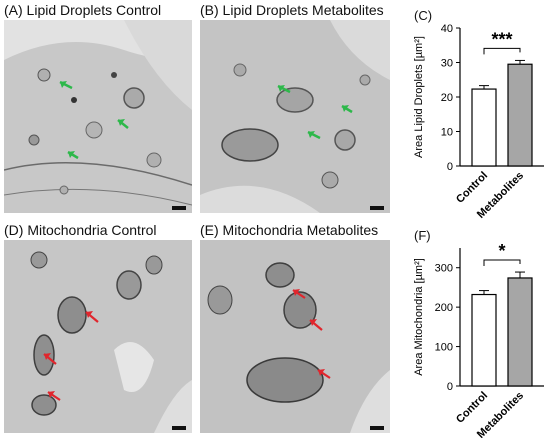 This screenshot has width=550, height=438. I want to click on y-tick-label: 20, so click(447, 98).